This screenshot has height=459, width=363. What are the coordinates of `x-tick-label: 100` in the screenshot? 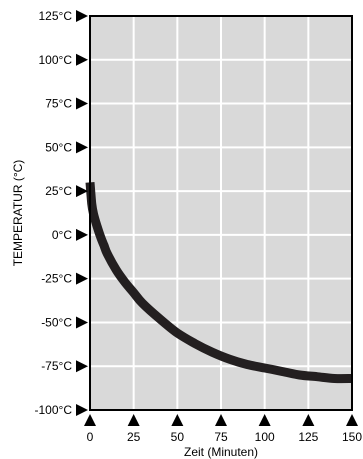 It's located at (265, 437).